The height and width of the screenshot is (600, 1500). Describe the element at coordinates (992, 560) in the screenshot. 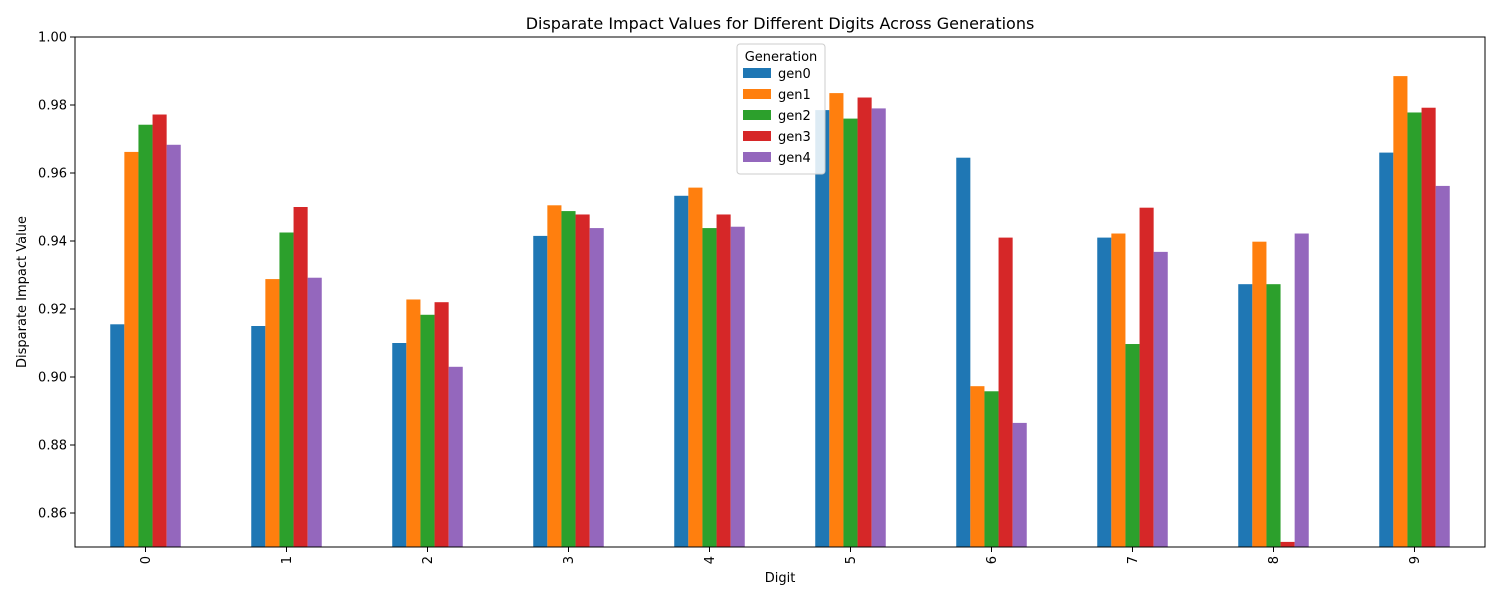

I see `x-tick-label: 6` at that location.